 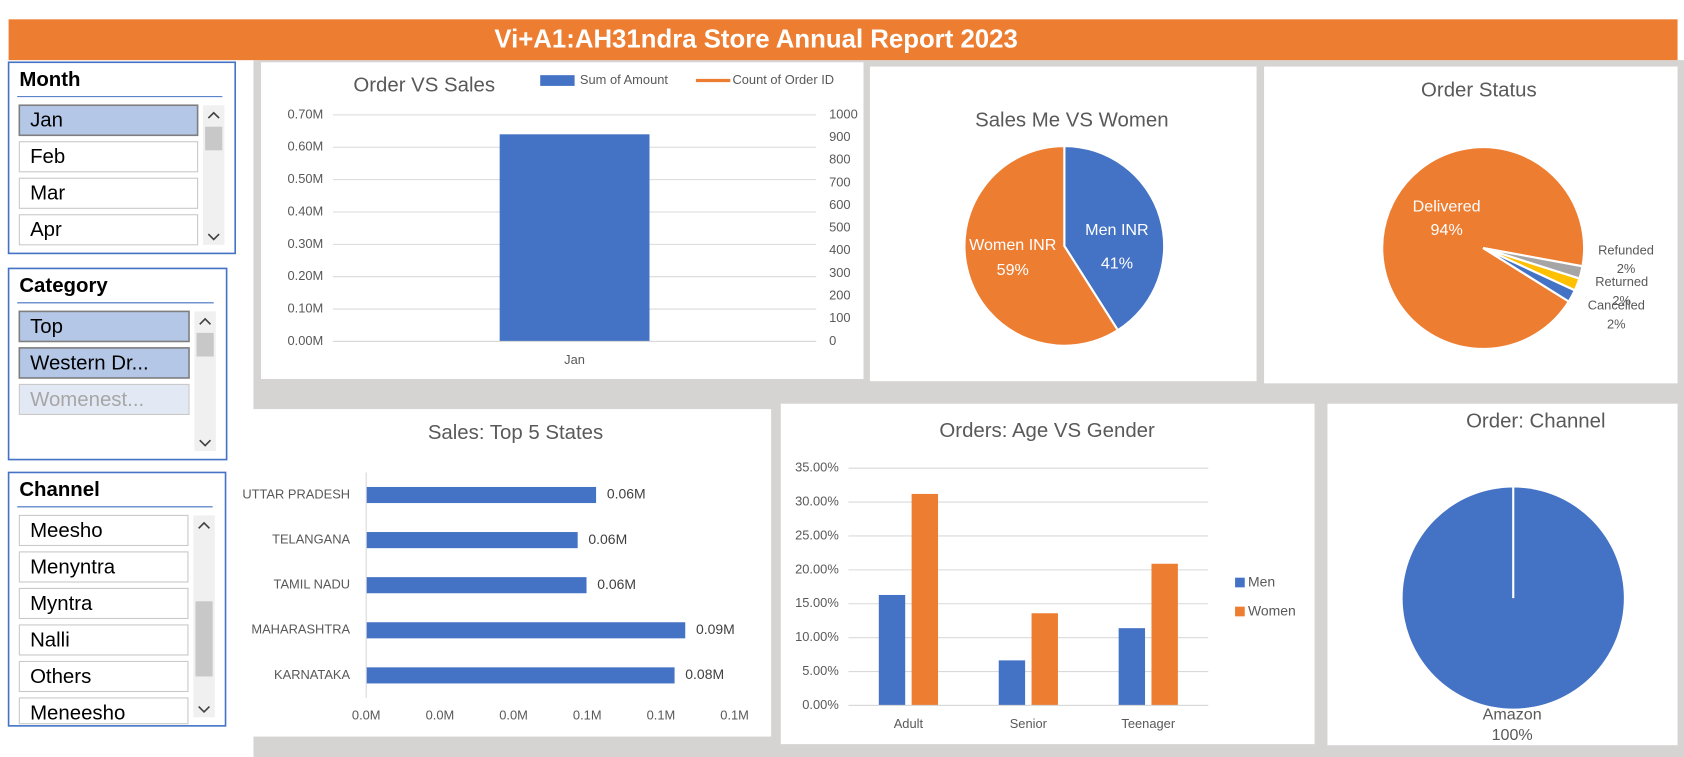 I want to click on y-tick-label: 0.50M, so click(x=305, y=178).